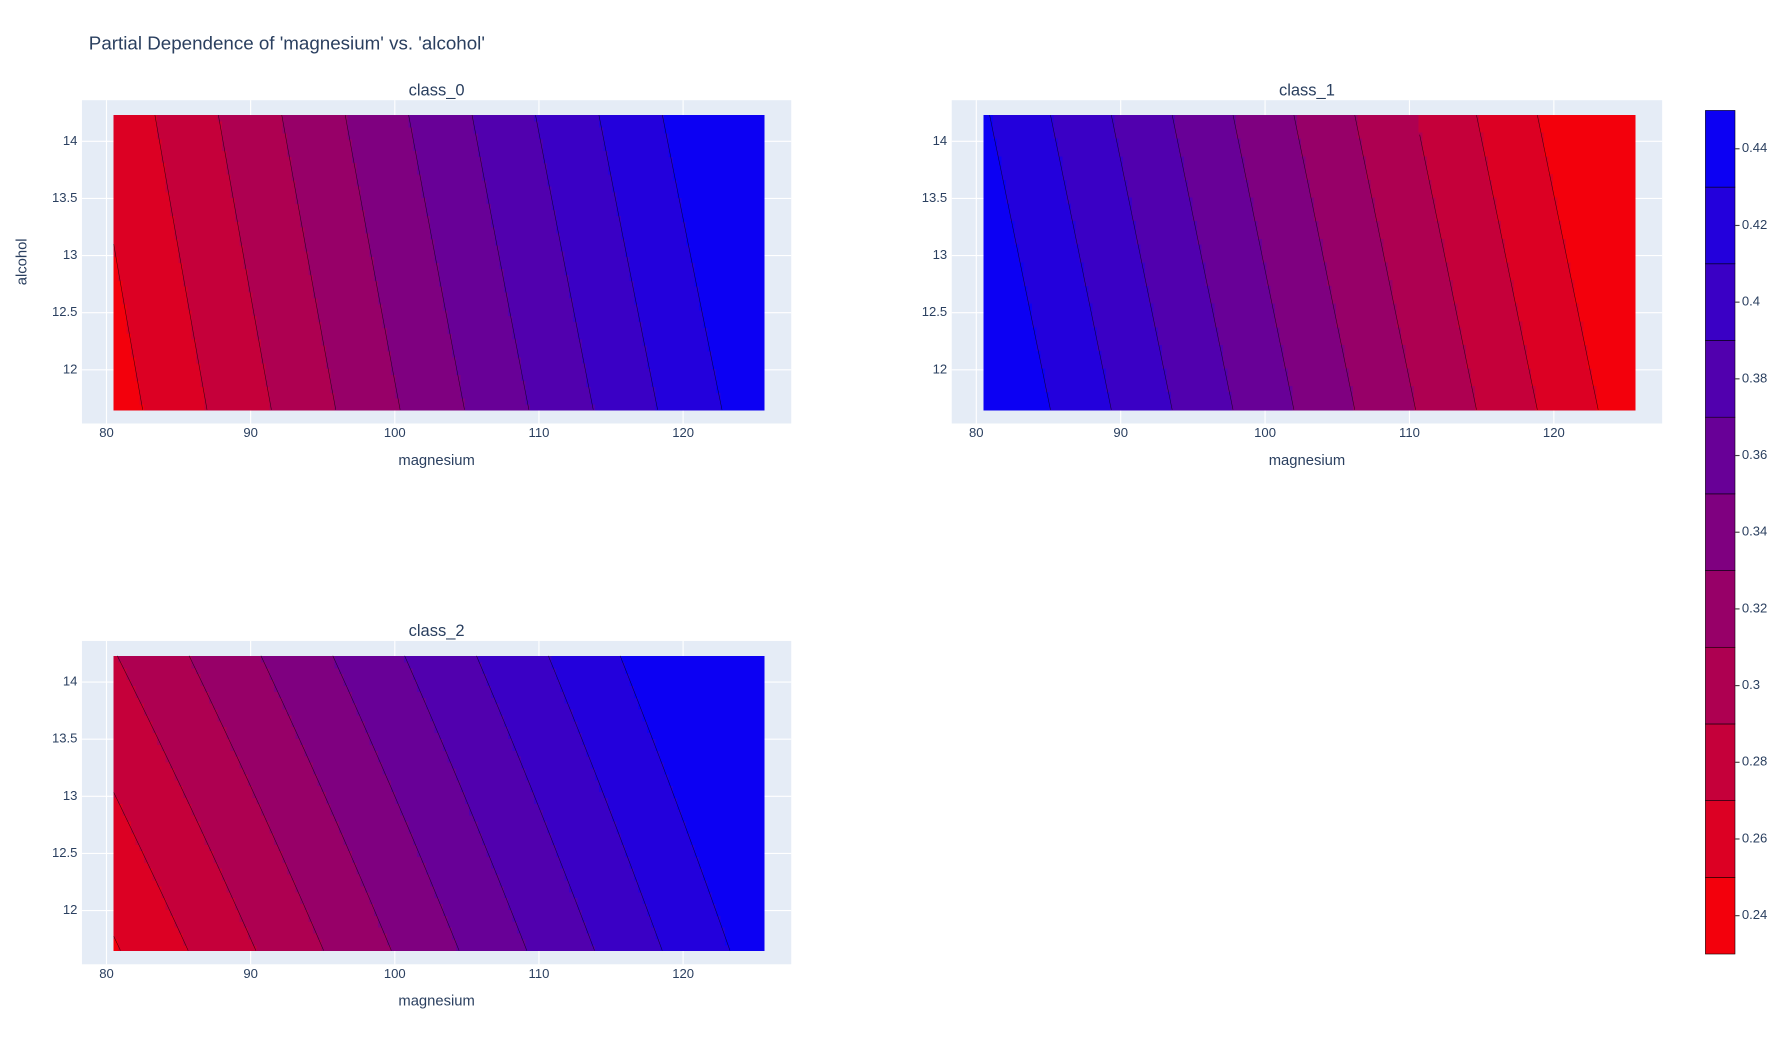  Describe the element at coordinates (1754, 761) in the screenshot. I see `colorbar-tick-label: 0.28` at that location.